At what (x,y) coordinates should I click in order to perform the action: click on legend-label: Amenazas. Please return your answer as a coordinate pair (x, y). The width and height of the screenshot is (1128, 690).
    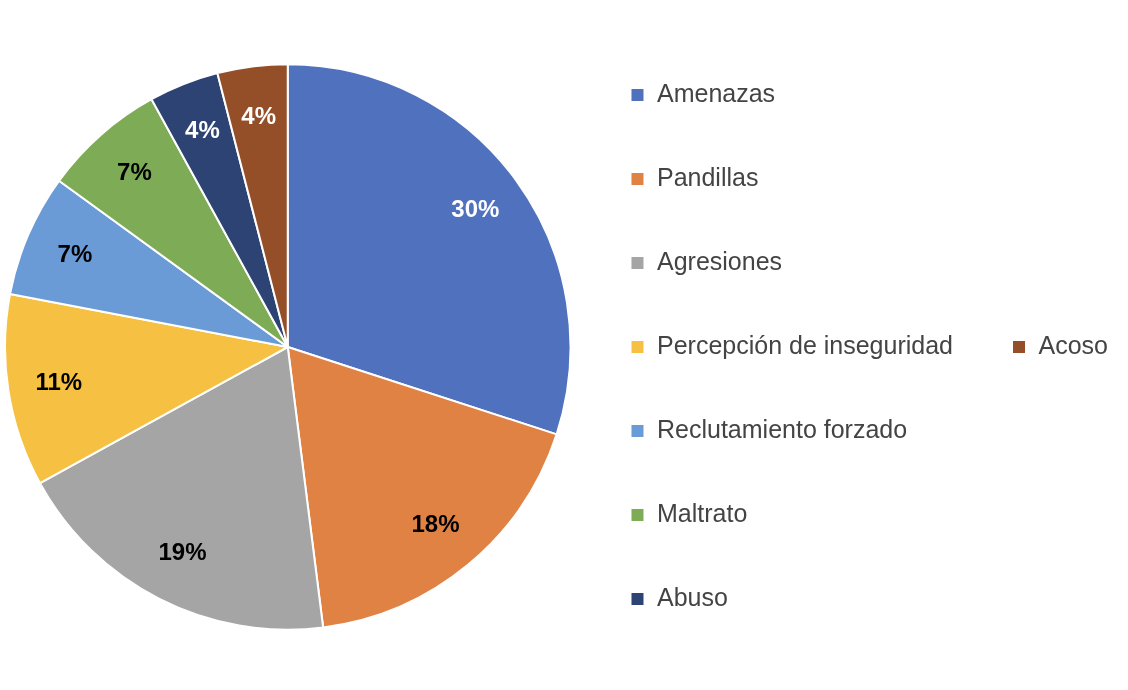
    Looking at the image, I should click on (716, 92).